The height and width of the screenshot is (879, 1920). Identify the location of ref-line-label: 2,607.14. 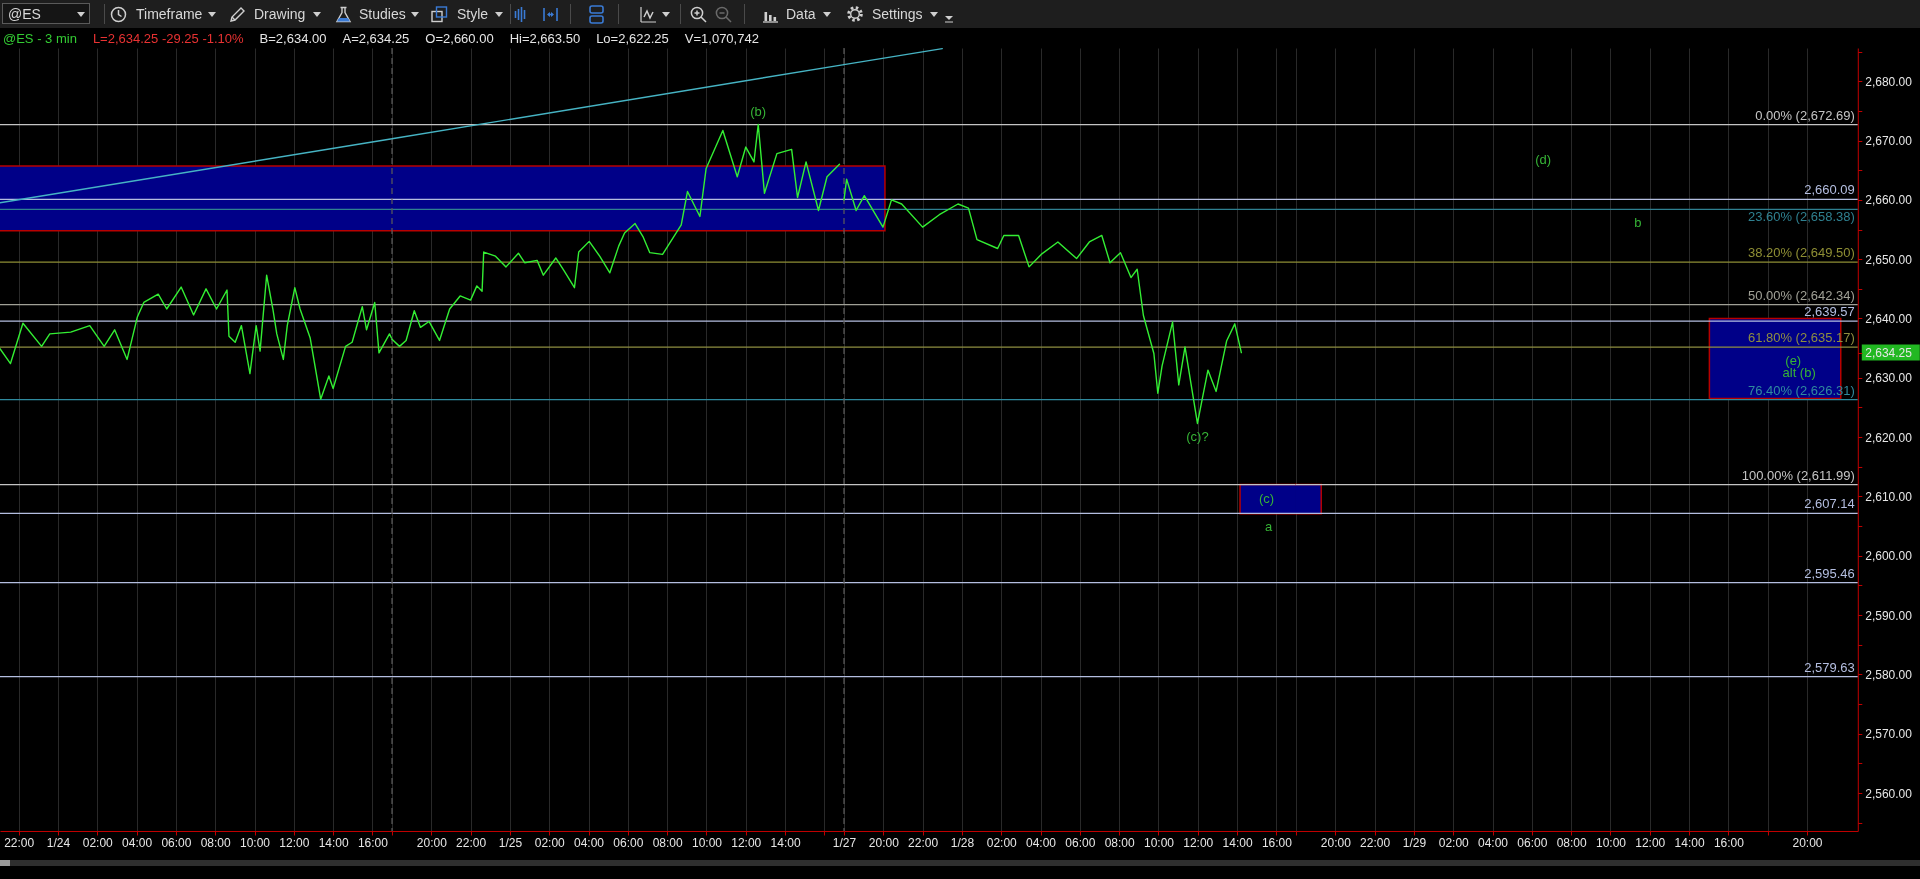
(1829, 504).